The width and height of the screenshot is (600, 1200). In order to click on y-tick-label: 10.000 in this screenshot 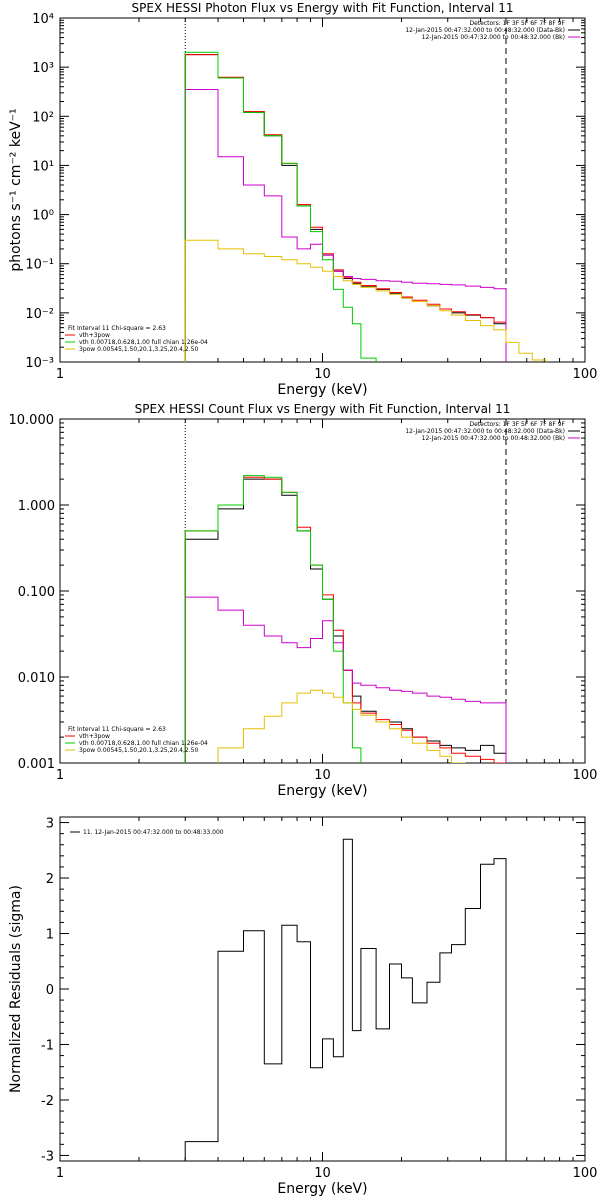, I will do `click(32, 420)`.